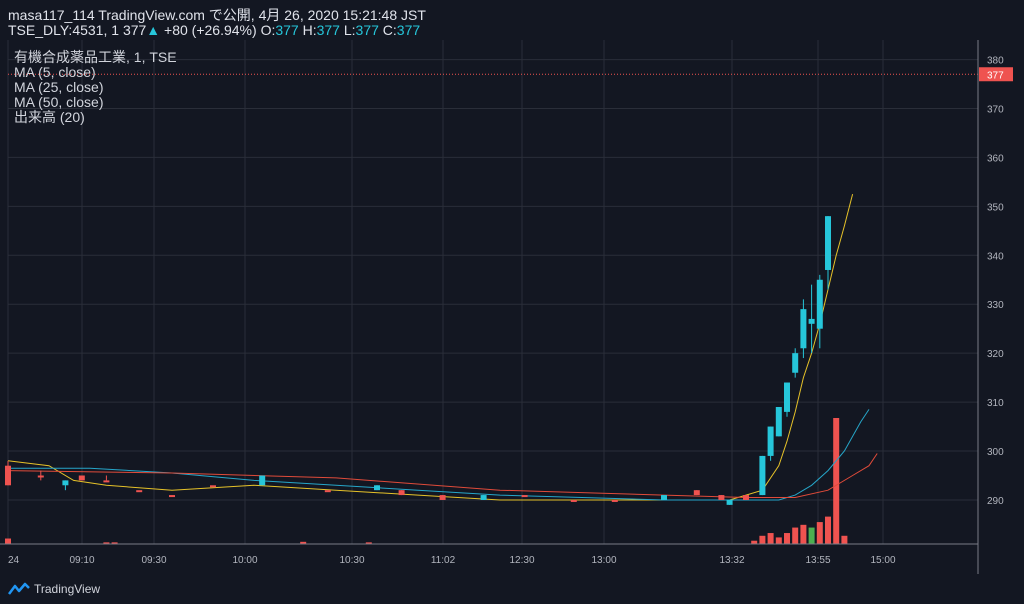 The image size is (1024, 604). I want to click on x-tick-label: 13:32, so click(731, 560).